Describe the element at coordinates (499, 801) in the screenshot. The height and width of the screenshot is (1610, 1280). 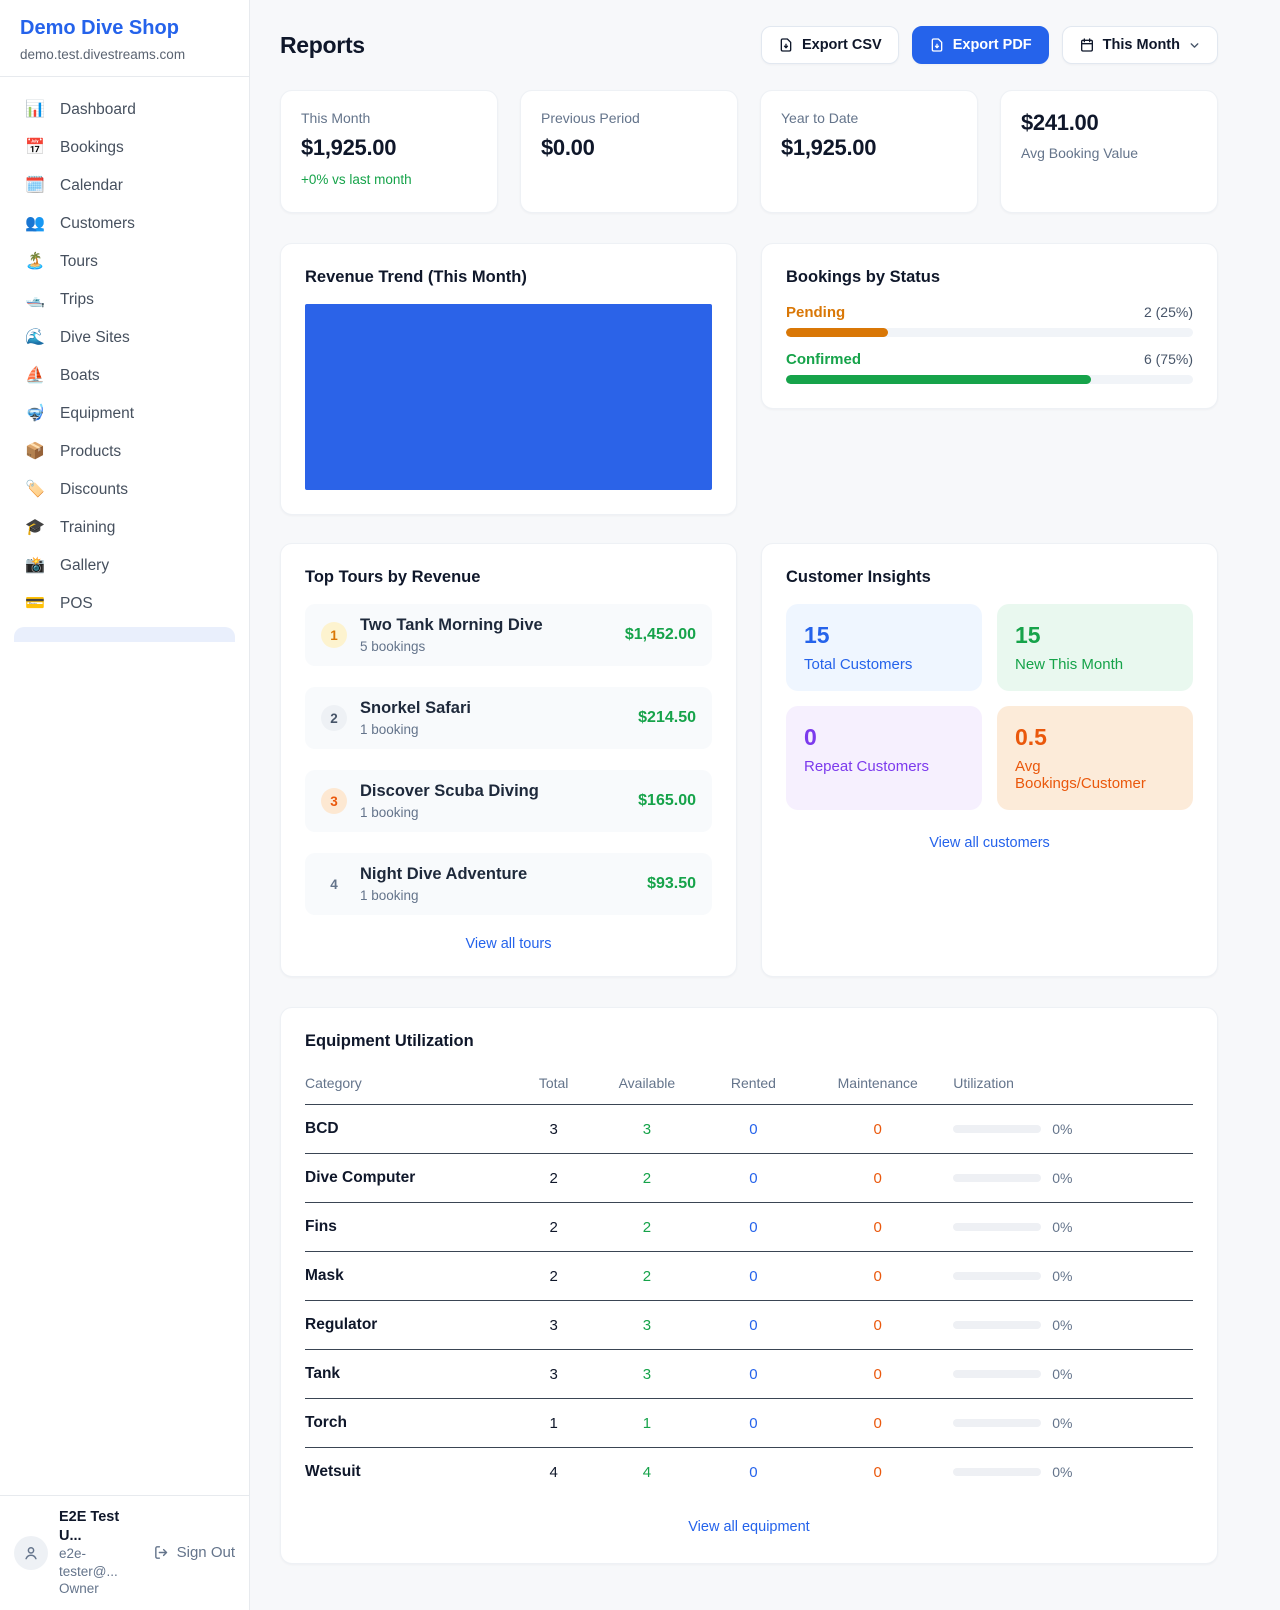
I see `tour-info: Discover Scuba Diving 1 booking` at that location.